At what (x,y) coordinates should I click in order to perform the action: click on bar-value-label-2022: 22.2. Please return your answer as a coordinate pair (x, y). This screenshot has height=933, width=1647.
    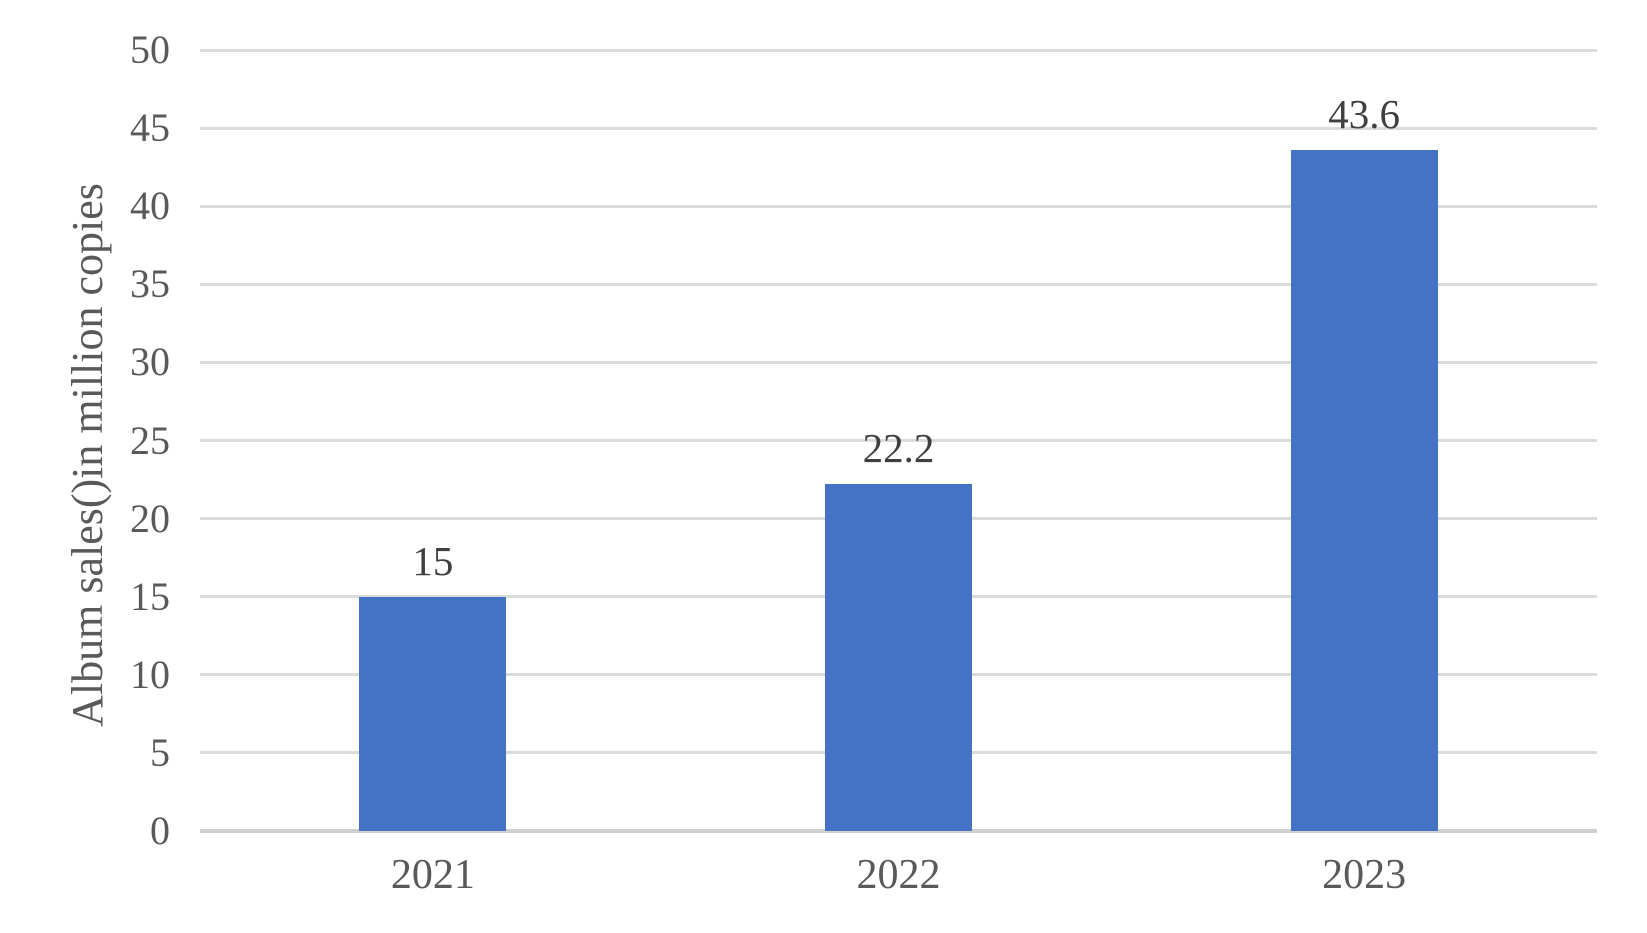
    Looking at the image, I should click on (898, 448).